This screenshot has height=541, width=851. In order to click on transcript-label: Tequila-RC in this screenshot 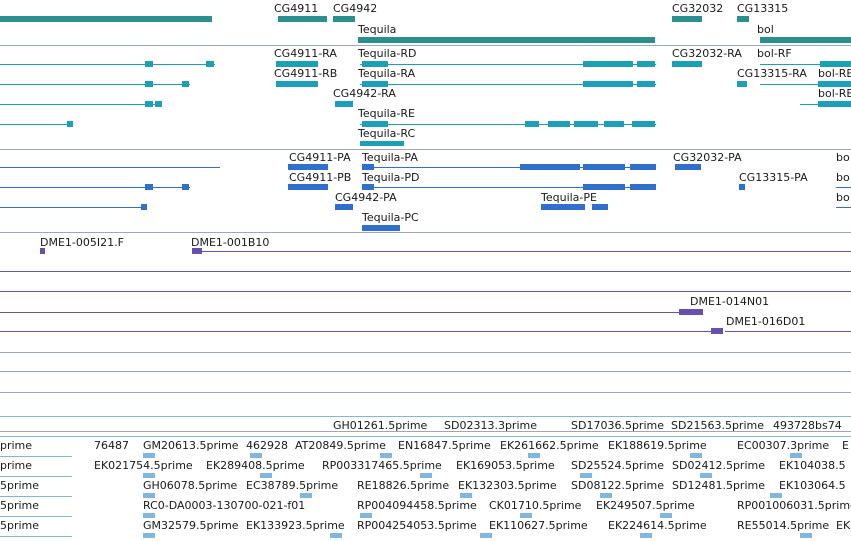, I will do `click(387, 133)`.